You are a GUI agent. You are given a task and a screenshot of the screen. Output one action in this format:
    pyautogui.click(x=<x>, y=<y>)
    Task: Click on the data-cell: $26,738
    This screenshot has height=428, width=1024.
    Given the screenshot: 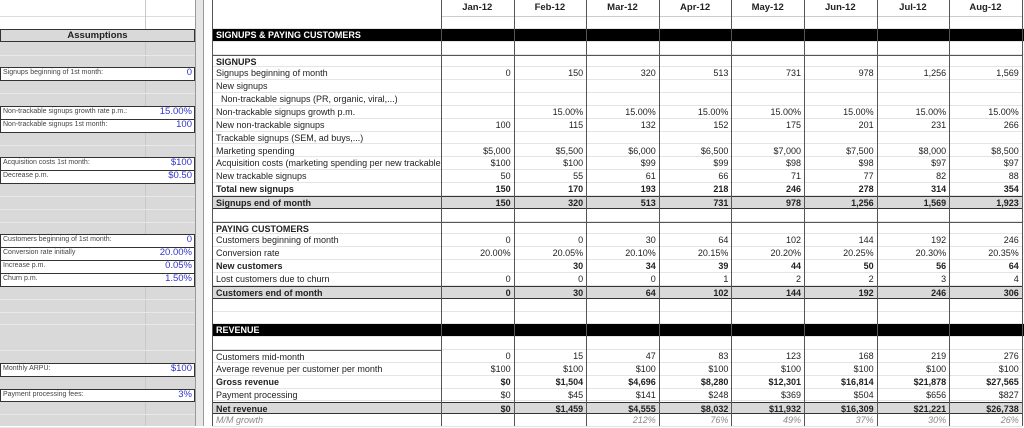 What is the action you would take?
    pyautogui.click(x=985, y=408)
    